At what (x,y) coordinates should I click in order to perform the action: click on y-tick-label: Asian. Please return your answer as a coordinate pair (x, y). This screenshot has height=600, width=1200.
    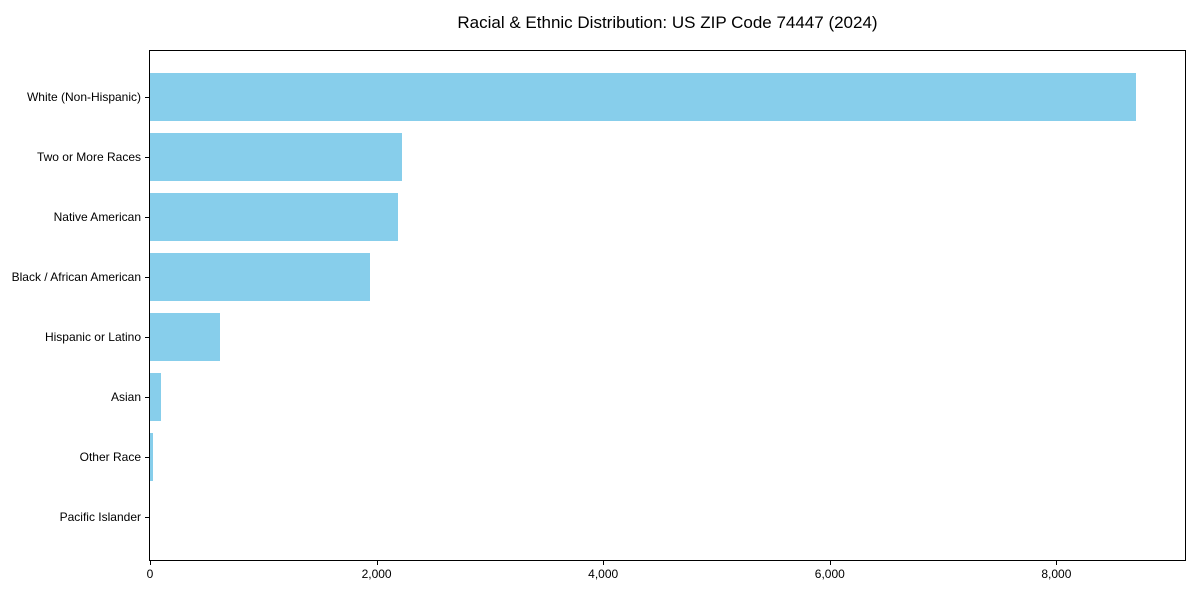
    Looking at the image, I should click on (125, 397).